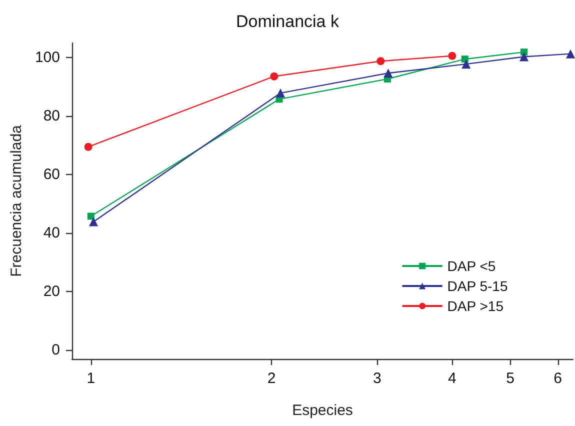 This screenshot has height=426, width=575. What do you see at coordinates (477, 286) in the screenshot?
I see `legend-label: DAP 5-15` at bounding box center [477, 286].